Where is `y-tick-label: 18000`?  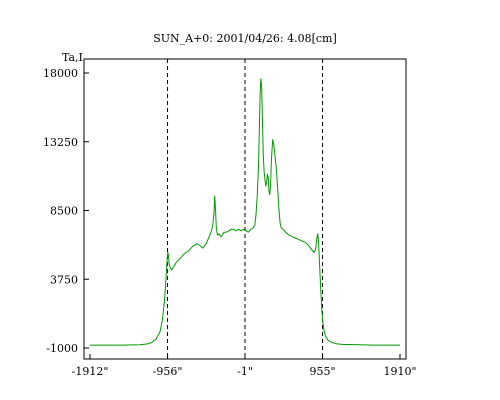
y-tick-label: 18000 is located at coordinates (60, 73).